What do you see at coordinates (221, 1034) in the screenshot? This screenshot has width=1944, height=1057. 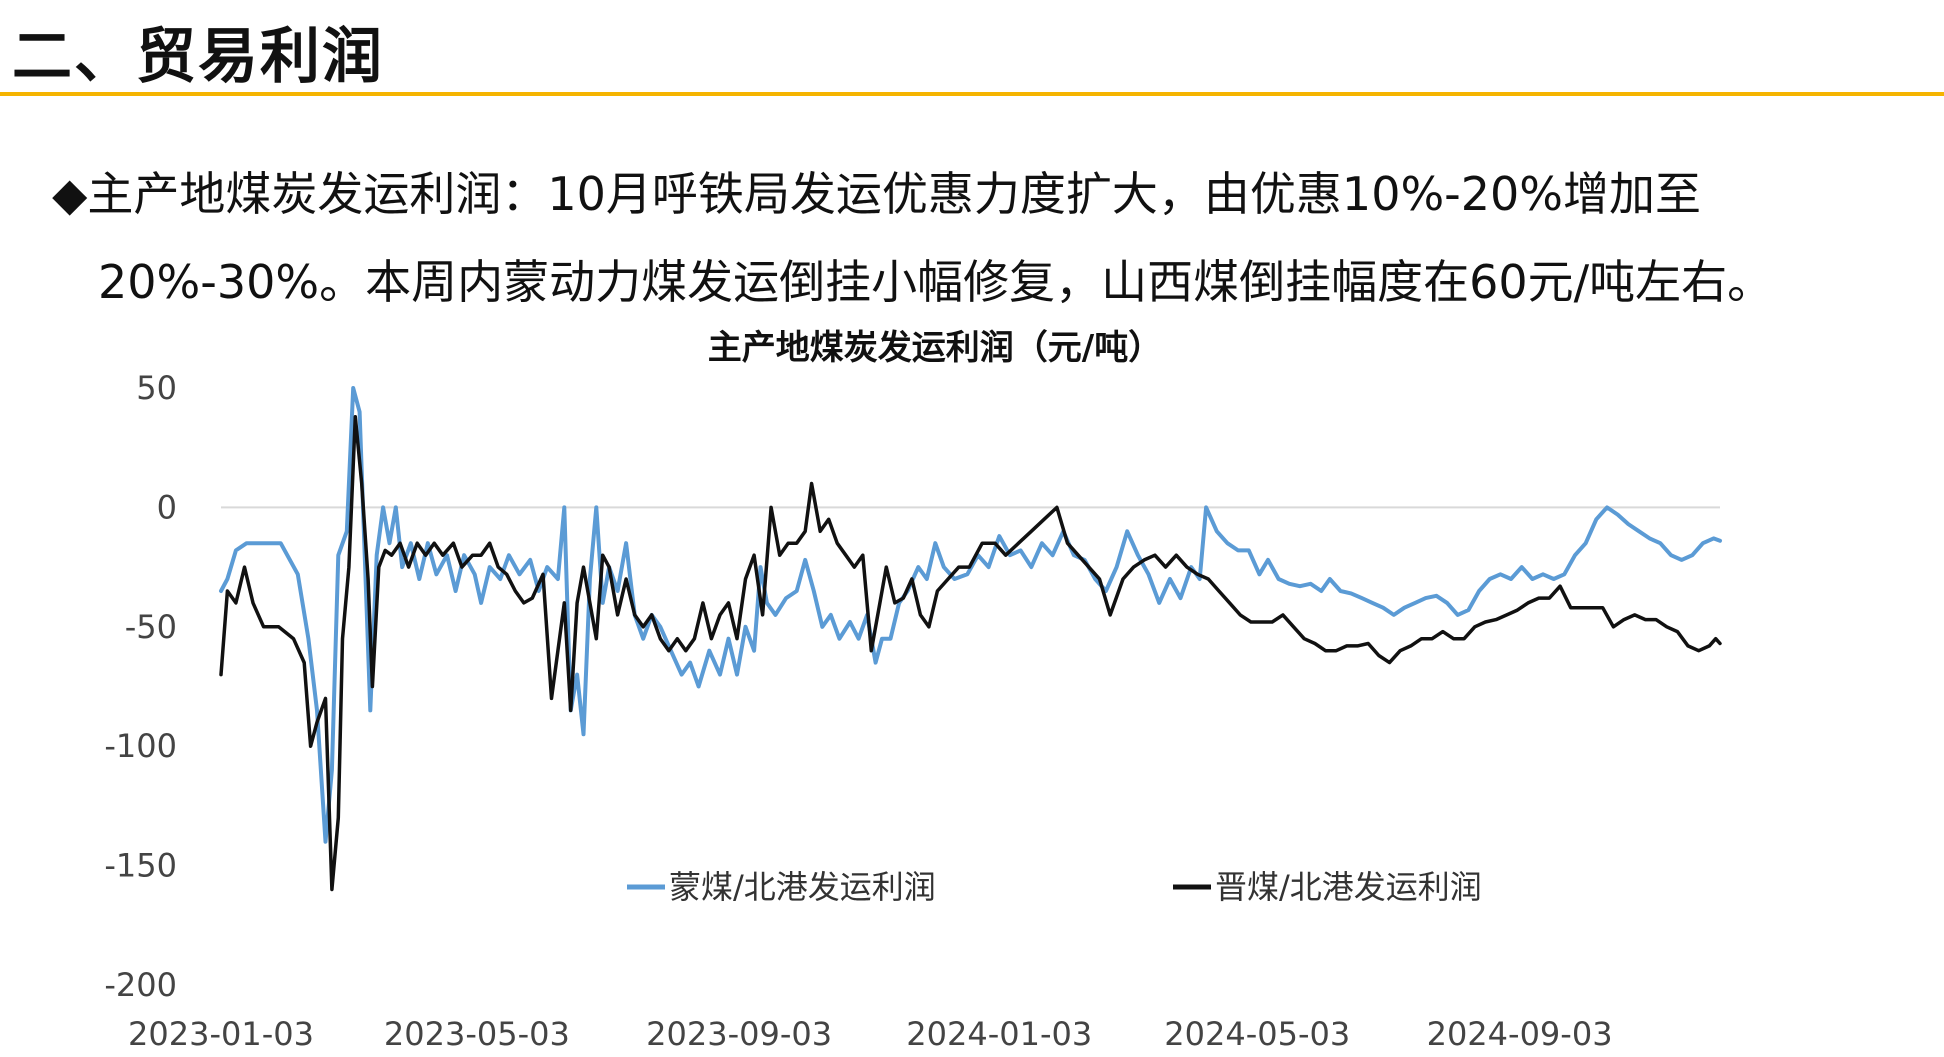 I see `x-tick-label: 2023-01-03` at bounding box center [221, 1034].